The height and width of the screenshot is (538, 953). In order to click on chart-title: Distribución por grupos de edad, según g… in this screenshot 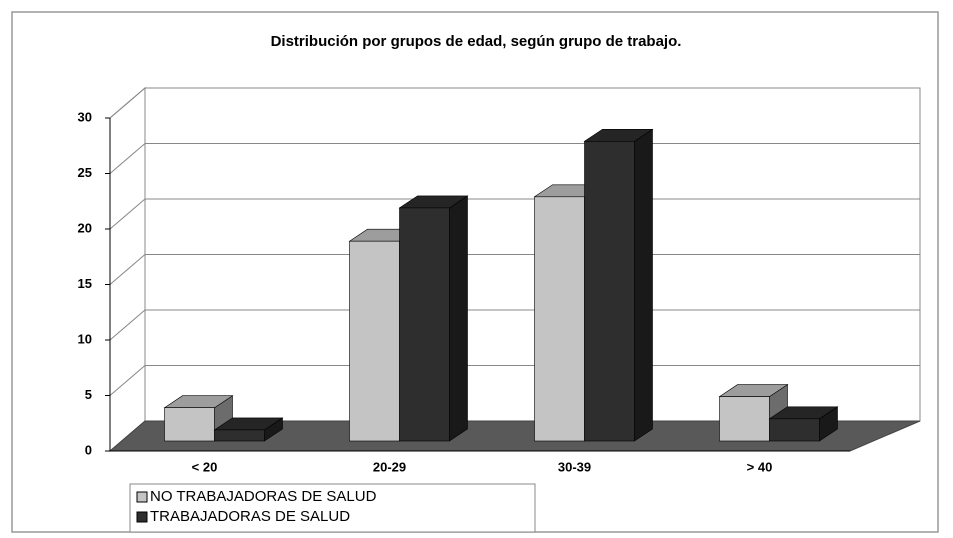, I will do `click(476, 41)`.